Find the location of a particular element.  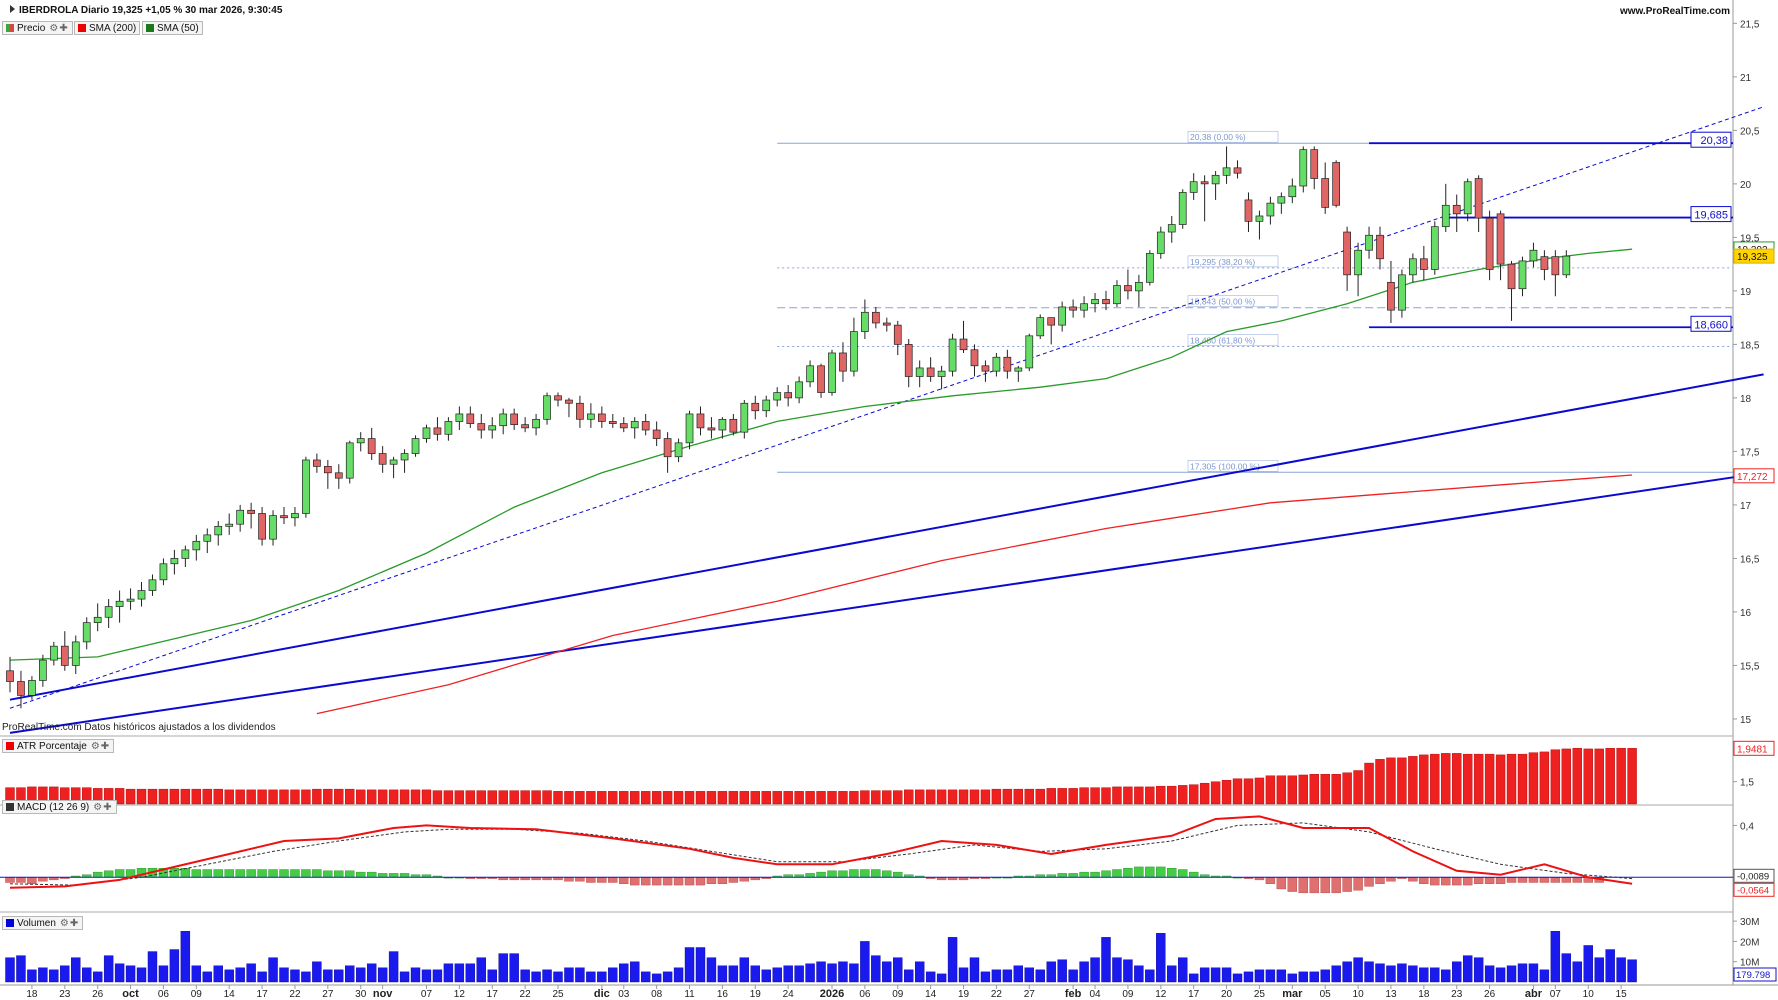

x-tick-label: 06 is located at coordinates (865, 994).